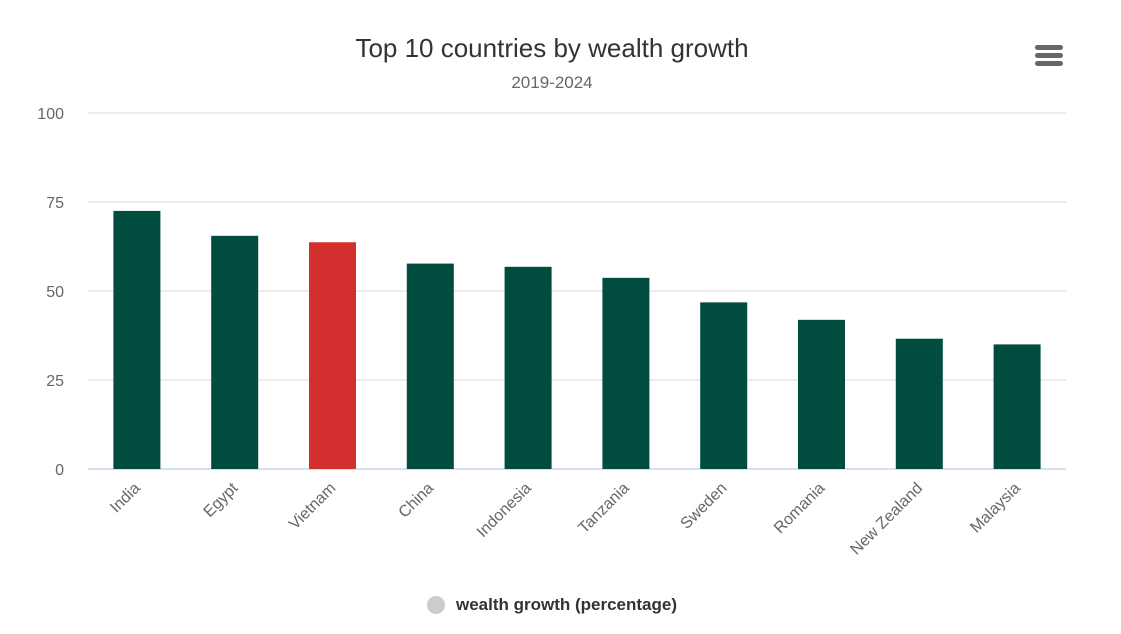 The image size is (1121, 634). Describe the element at coordinates (221, 499) in the screenshot. I see `x-tick-label: Egypt` at that location.